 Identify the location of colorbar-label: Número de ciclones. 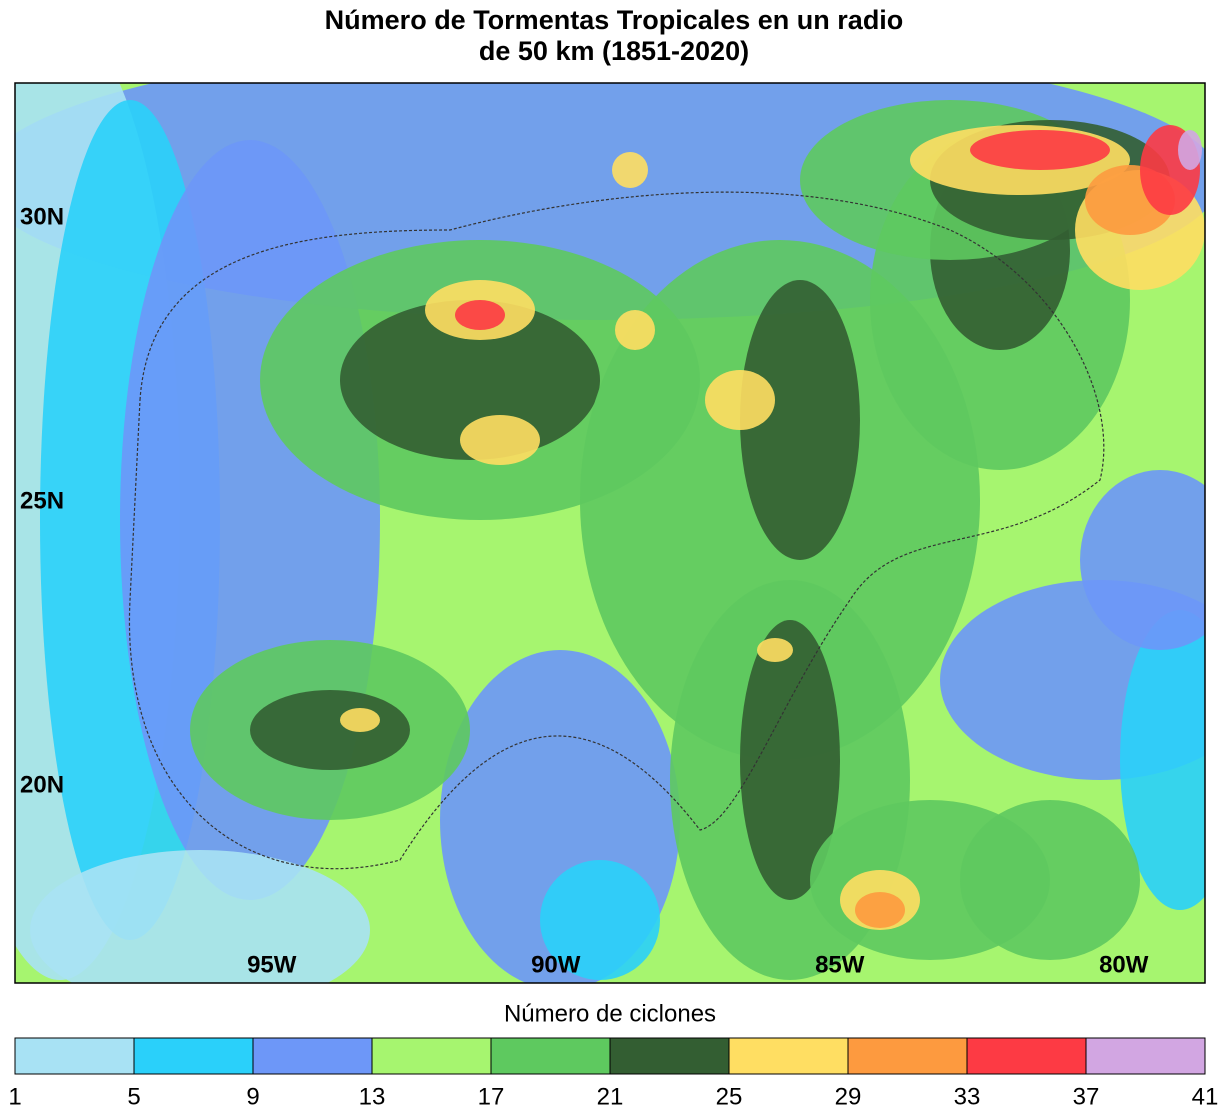
(610, 1013).